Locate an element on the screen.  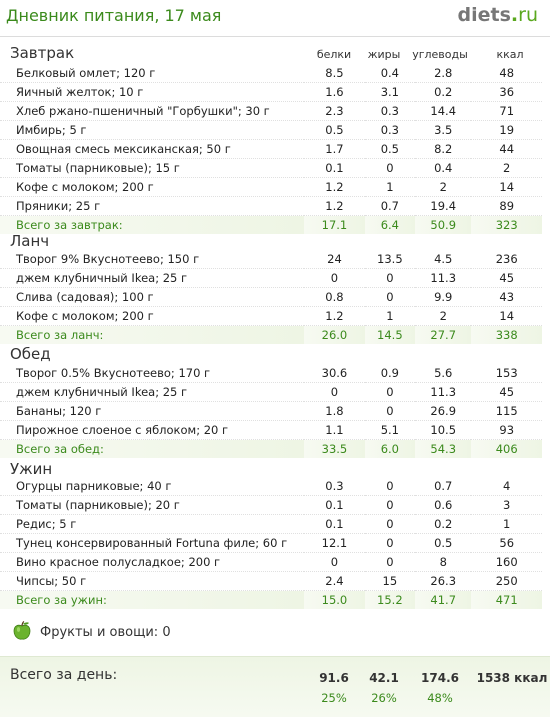
protein-cell: 1.1 is located at coordinates (334, 430).